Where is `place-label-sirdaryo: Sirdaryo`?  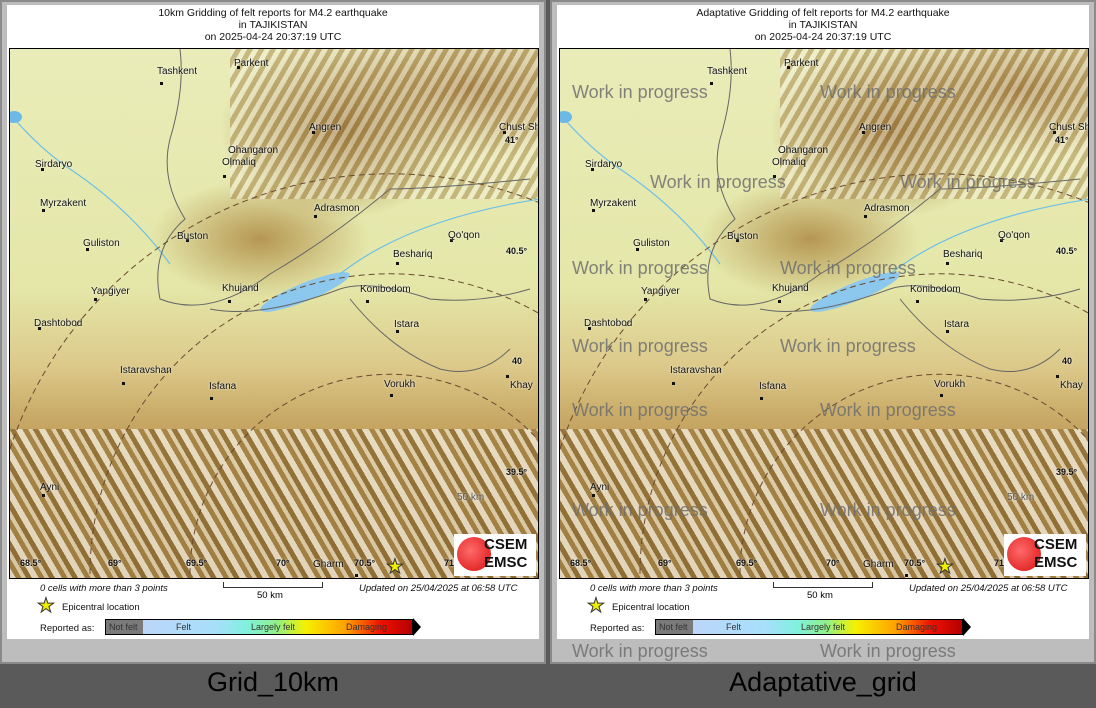 place-label-sirdaryo: Sirdaryo is located at coordinates (604, 164).